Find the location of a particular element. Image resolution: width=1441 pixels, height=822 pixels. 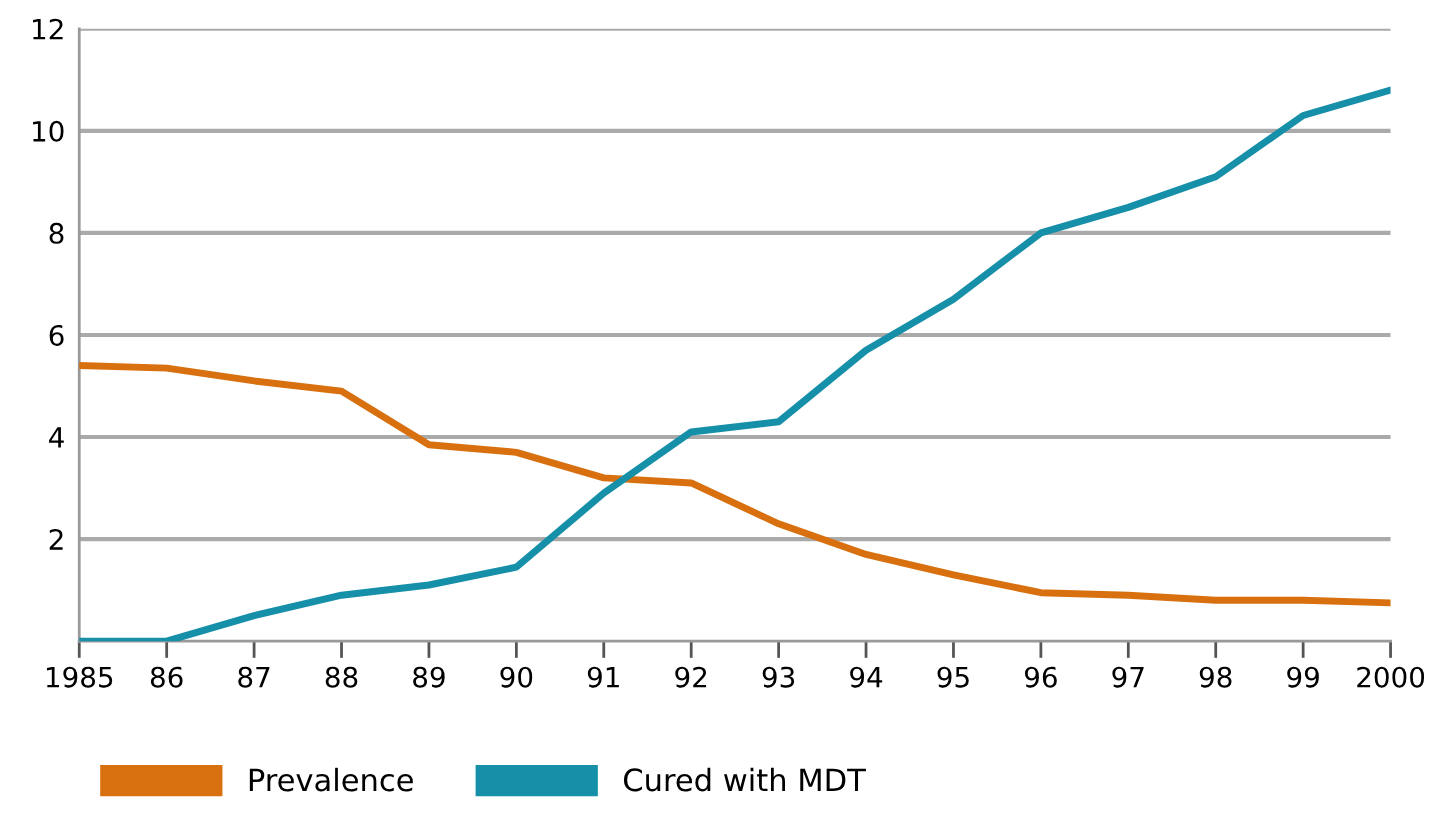

x-tick-label: 93 is located at coordinates (778, 677).